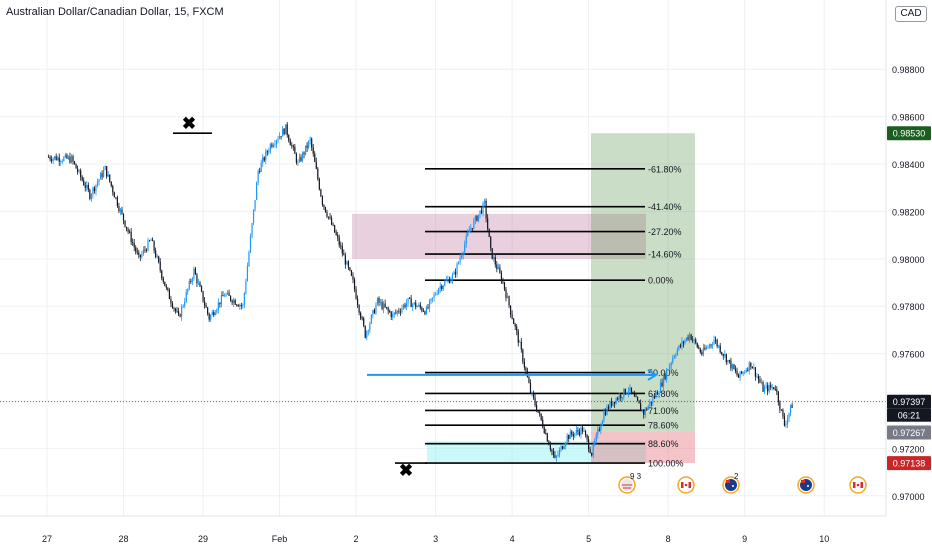  Describe the element at coordinates (665, 207) in the screenshot. I see `fib-label: -41.40%` at that location.